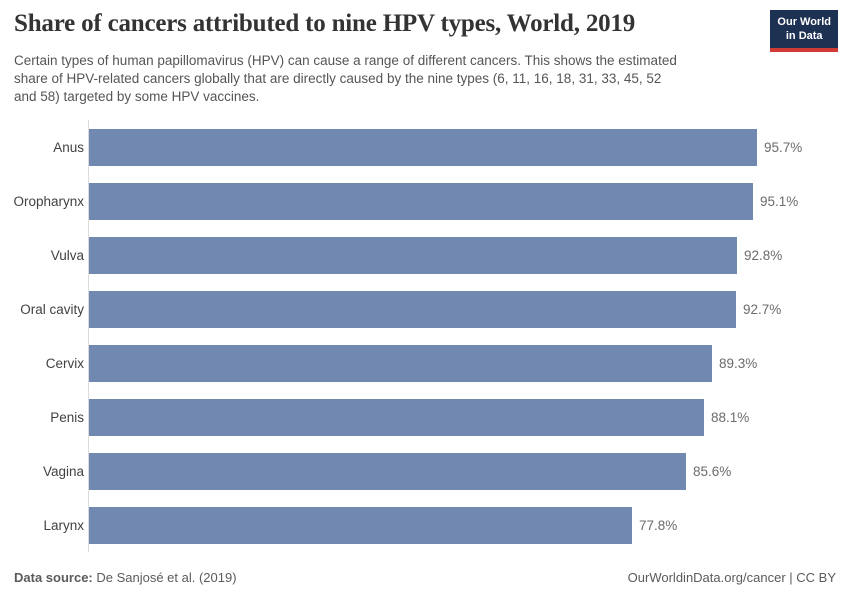 Image resolution: width=850 pixels, height=600 pixels. I want to click on bar-track: 92.7%, so click(469, 309).